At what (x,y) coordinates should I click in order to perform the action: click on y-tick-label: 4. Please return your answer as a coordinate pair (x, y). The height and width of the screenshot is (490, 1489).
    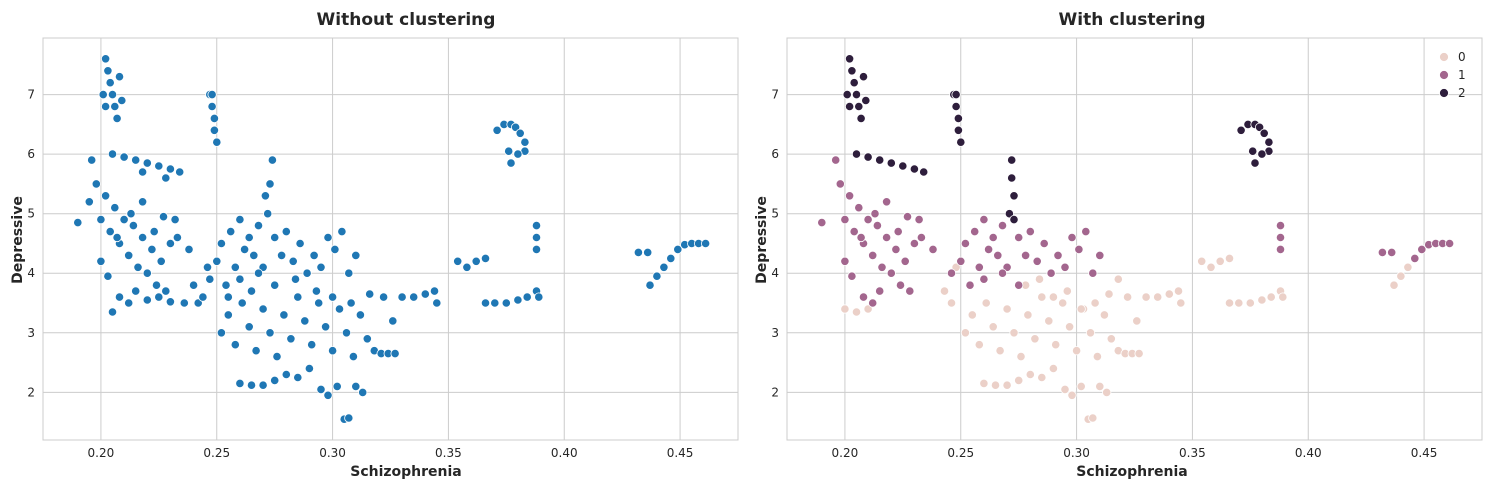
    Looking at the image, I should click on (775, 273).